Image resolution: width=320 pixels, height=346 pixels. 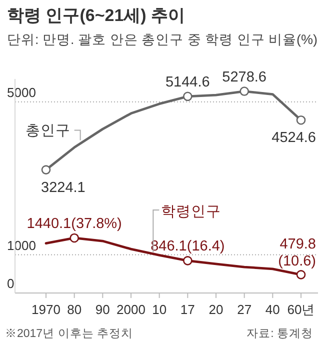 What do you see at coordinates (244, 309) in the screenshot?
I see `x-tick-label: 27` at bounding box center [244, 309].